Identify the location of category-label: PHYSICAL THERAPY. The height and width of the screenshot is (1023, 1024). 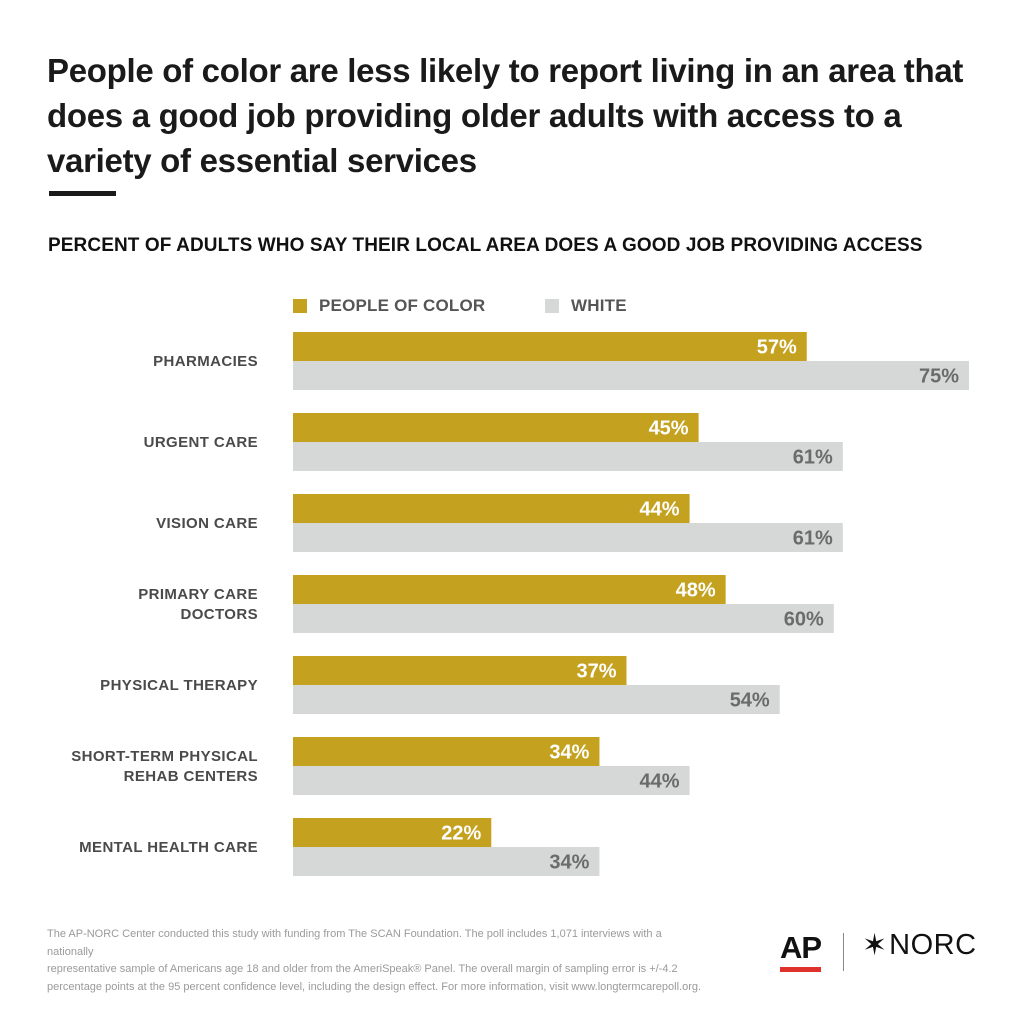
(179, 685).